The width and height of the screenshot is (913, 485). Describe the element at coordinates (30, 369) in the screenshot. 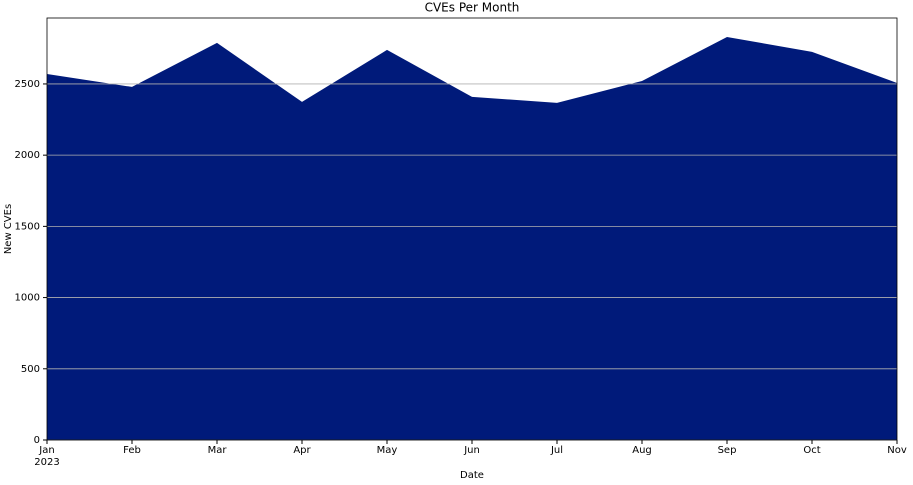

I see `y-tick-label: 500` at that location.